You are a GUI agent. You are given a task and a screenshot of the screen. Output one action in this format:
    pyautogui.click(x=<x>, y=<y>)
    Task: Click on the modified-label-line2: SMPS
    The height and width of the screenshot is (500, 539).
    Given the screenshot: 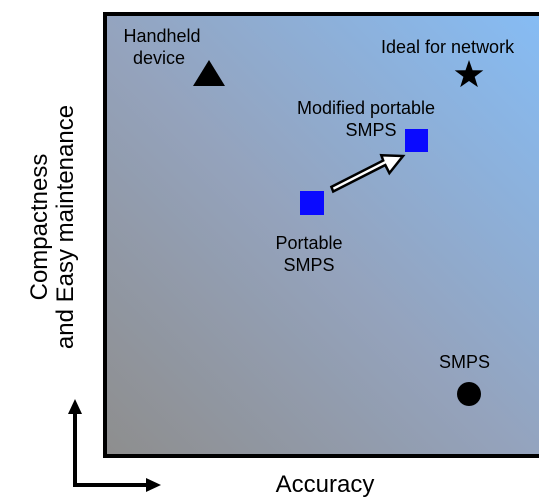 What is the action you would take?
    pyautogui.click(x=371, y=130)
    